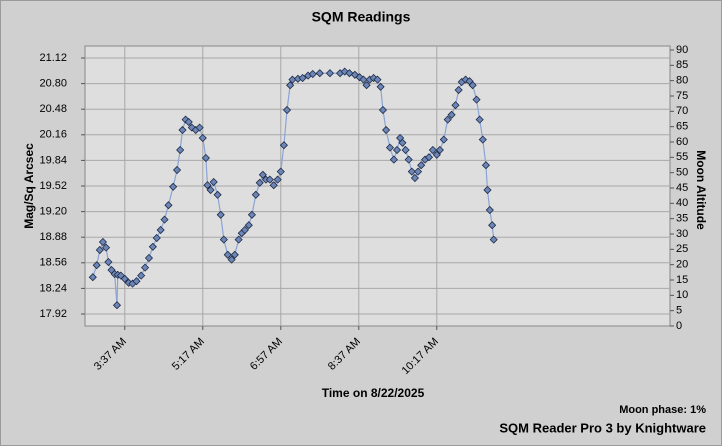 Image resolution: width=722 pixels, height=446 pixels. Describe the element at coordinates (53, 186) in the screenshot. I see `y-tick-label: 19.52` at that location.